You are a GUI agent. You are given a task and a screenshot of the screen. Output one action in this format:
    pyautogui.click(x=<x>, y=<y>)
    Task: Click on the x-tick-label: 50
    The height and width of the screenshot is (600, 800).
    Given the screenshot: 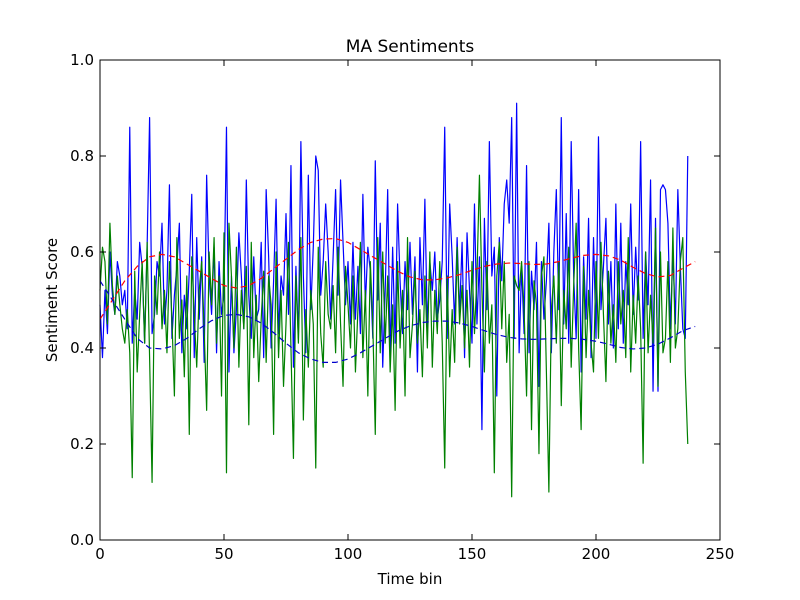 What is the action you would take?
    pyautogui.click(x=223, y=554)
    